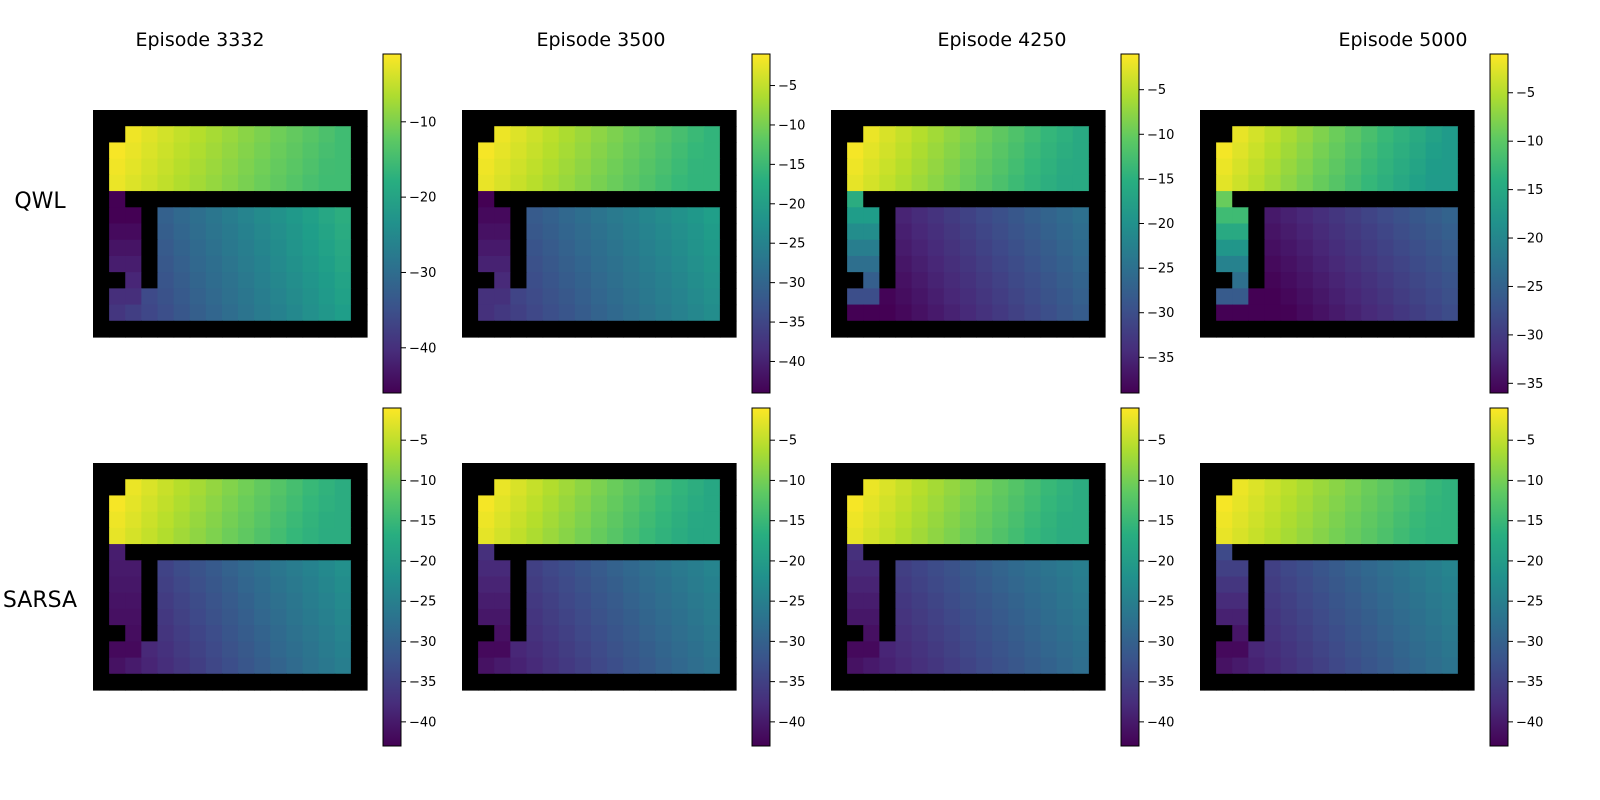  I want to click on colorbar-tick-label: −10, so click(1160, 135).